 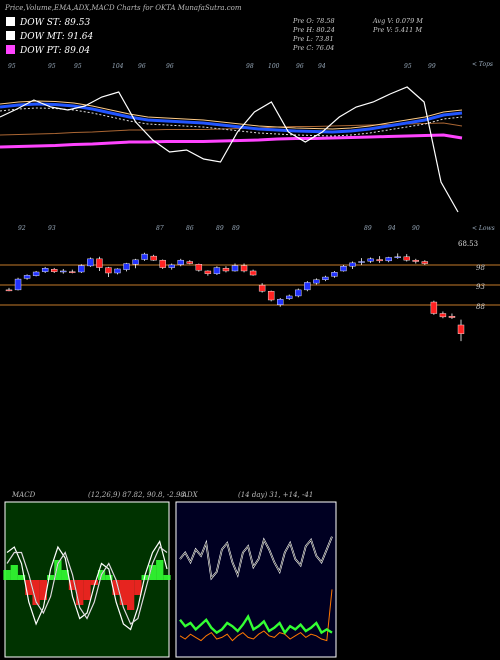 What do you see at coordinates (231, 141) in the screenshot?
I see `ema-long-line` at bounding box center [231, 141].